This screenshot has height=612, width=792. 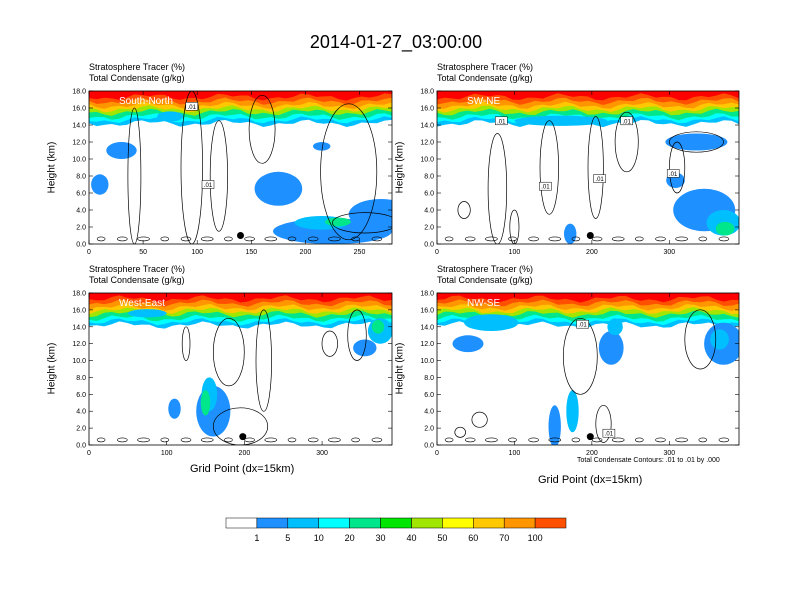 What do you see at coordinates (79, 143) in the screenshot?
I see `panel-south-north-ytick-label: 12.0` at bounding box center [79, 143].